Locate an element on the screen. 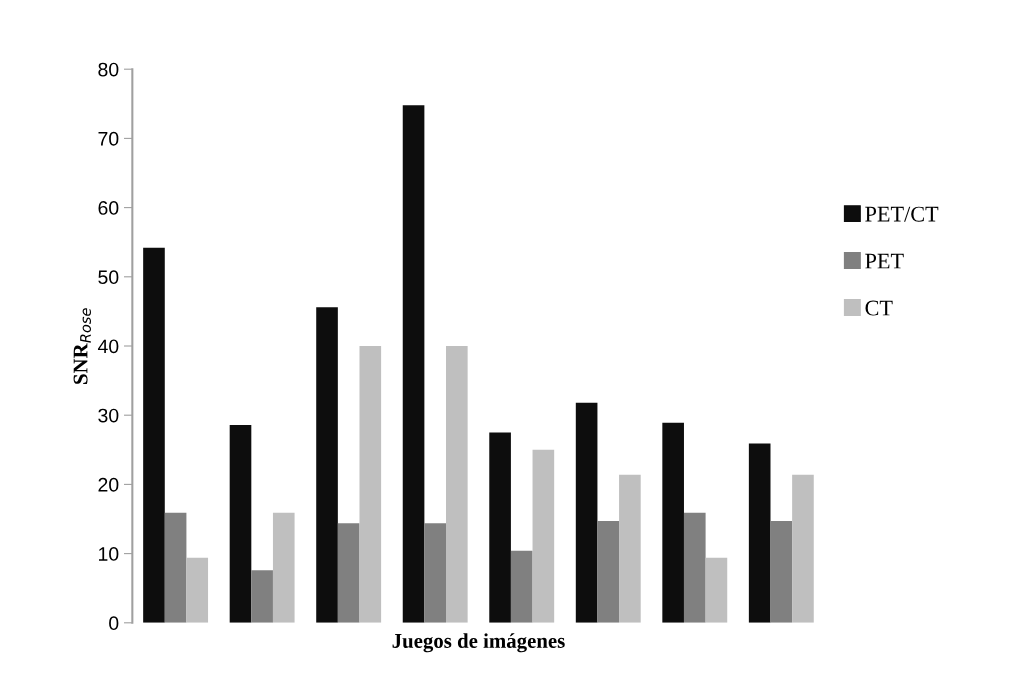 This screenshot has width=1018, height=692. y-tick-label: 40 is located at coordinates (108, 346).